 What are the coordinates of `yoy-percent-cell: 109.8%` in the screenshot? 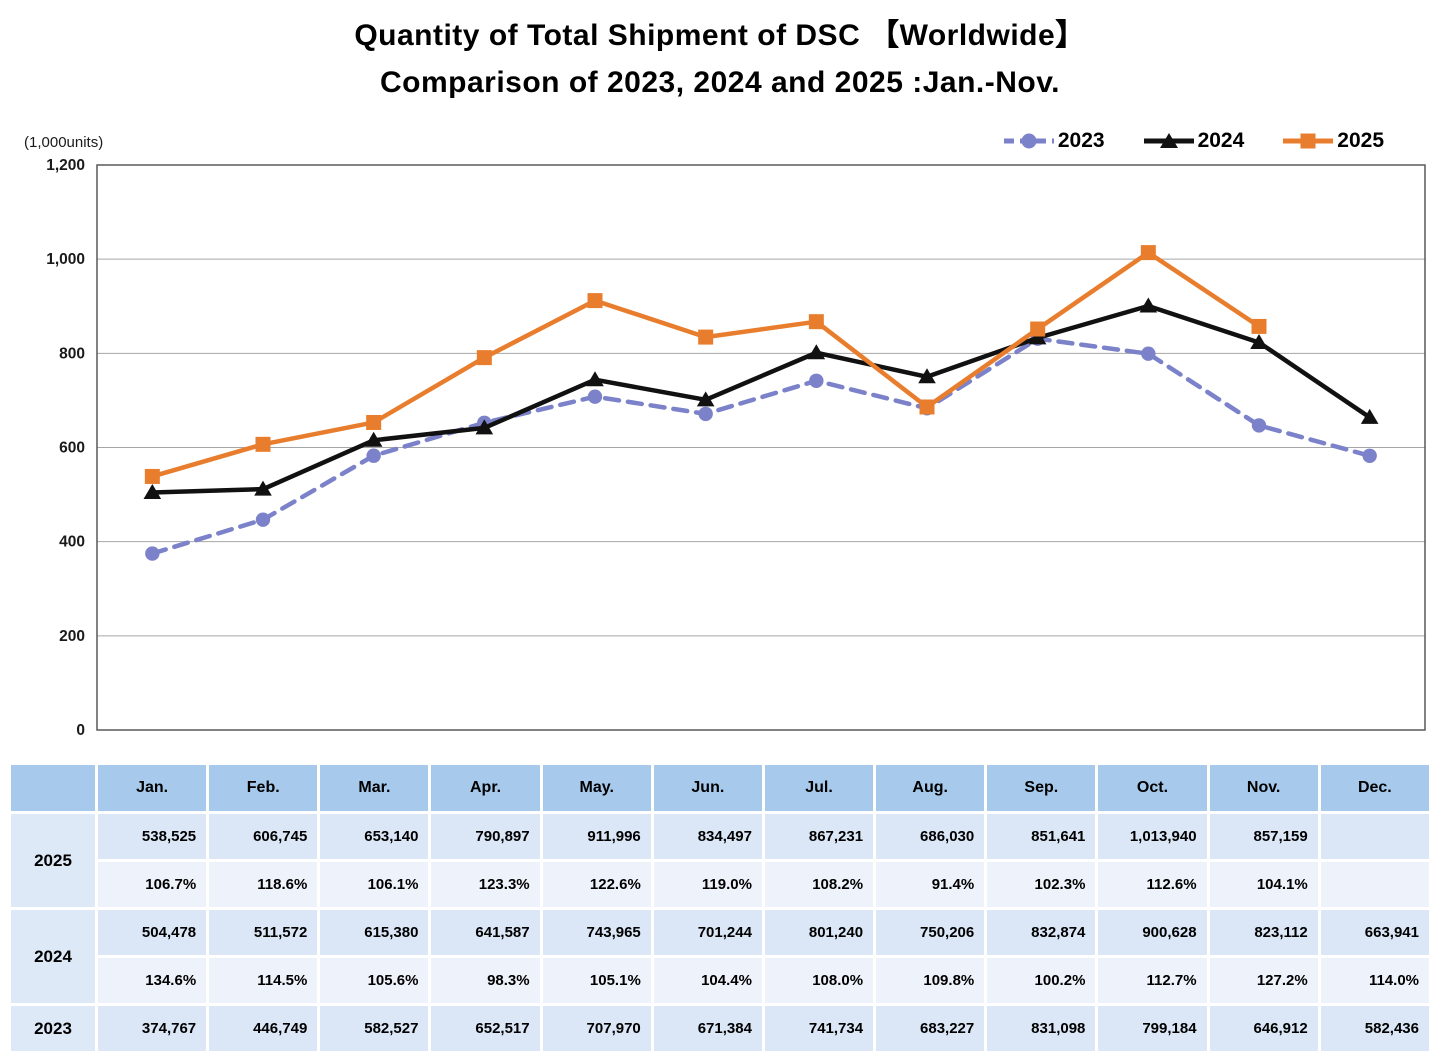 It's located at (930, 980).